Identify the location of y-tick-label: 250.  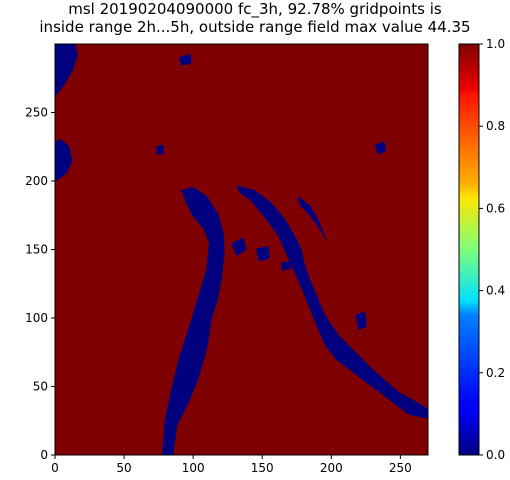
(36, 113).